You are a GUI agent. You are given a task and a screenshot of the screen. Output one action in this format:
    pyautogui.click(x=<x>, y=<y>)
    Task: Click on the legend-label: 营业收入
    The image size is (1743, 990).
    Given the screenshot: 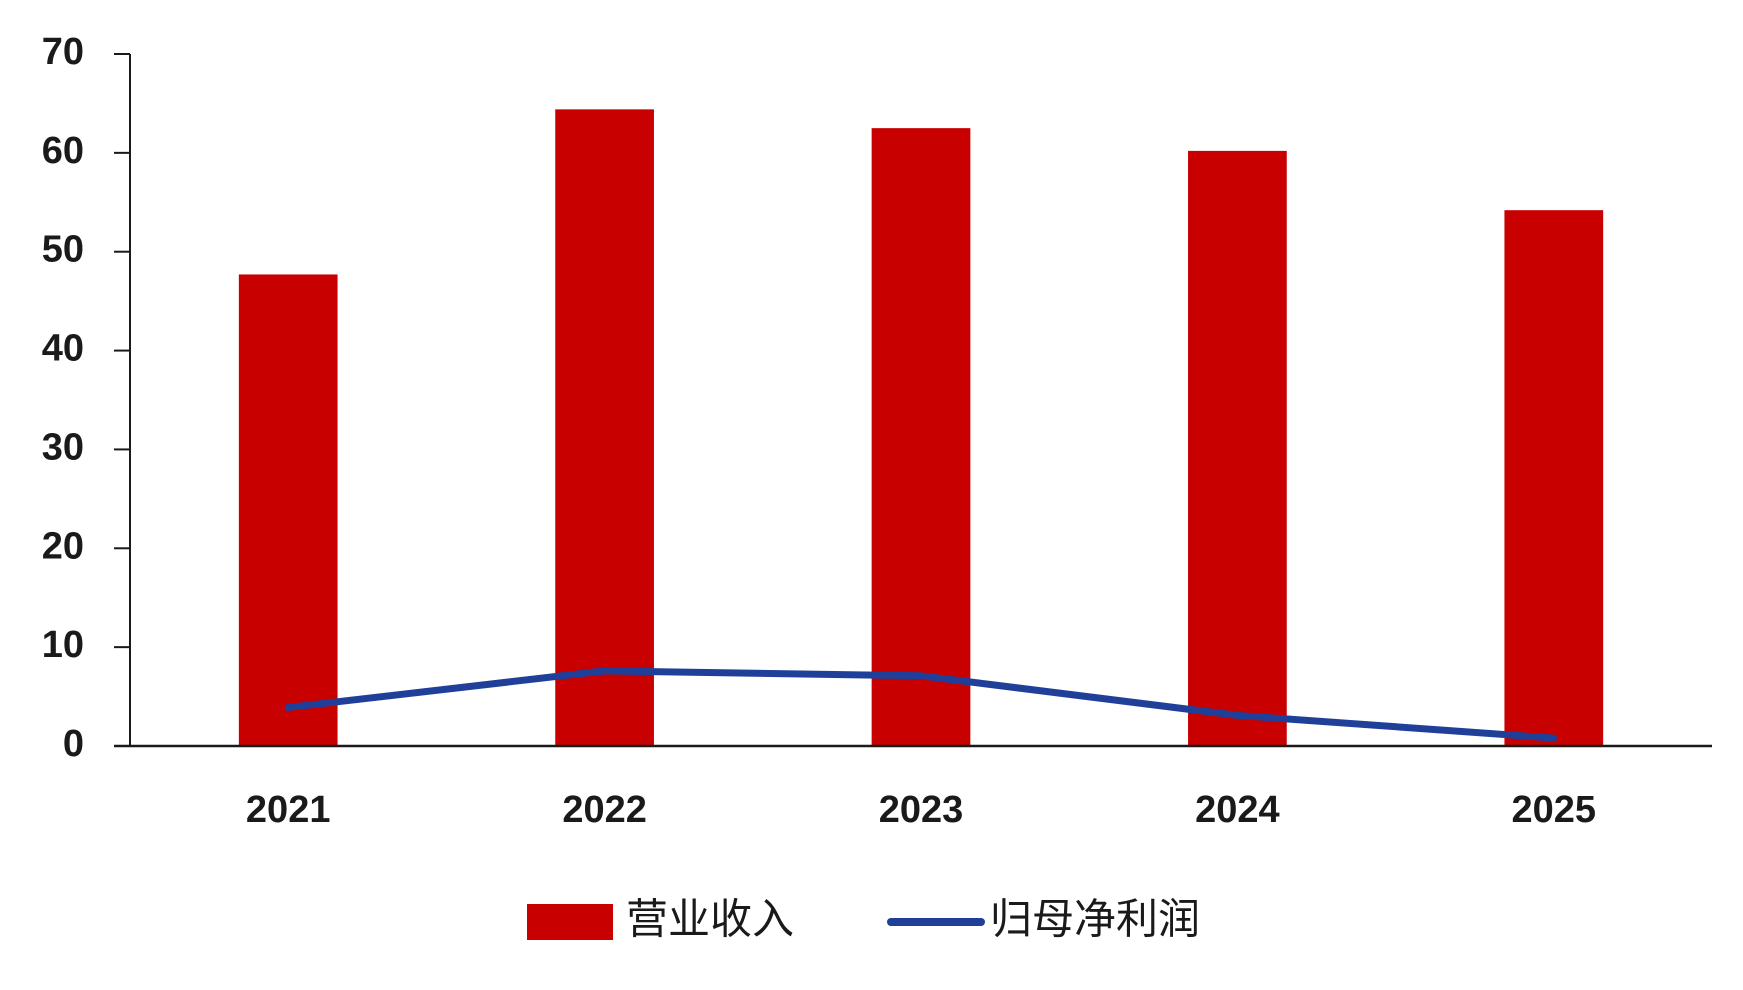 What is the action you would take?
    pyautogui.click(x=710, y=919)
    